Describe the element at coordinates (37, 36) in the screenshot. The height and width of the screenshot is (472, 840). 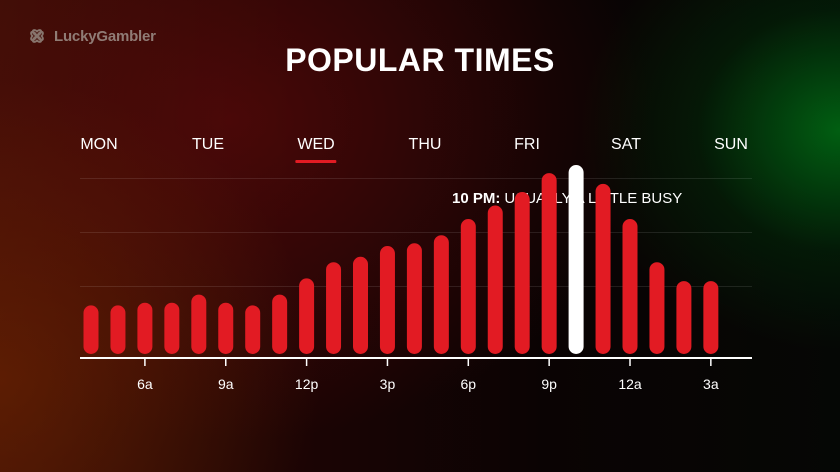
I see `clover-icon` at that location.